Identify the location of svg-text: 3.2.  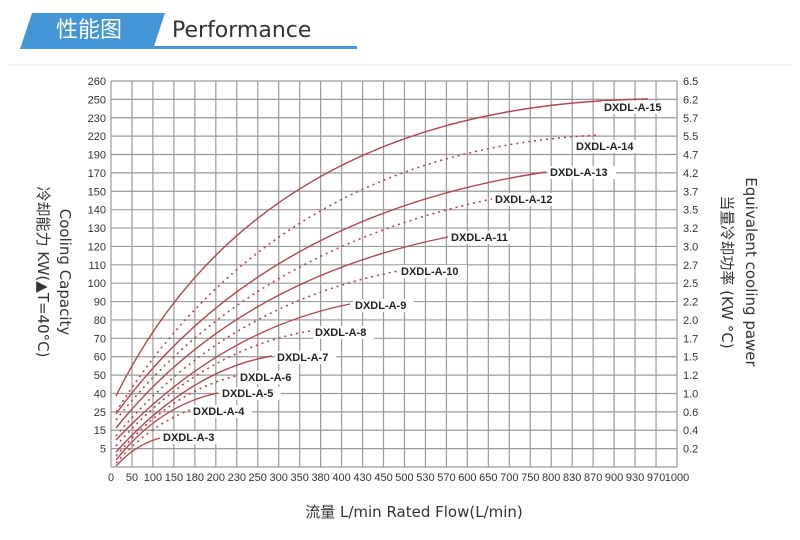
(690, 229).